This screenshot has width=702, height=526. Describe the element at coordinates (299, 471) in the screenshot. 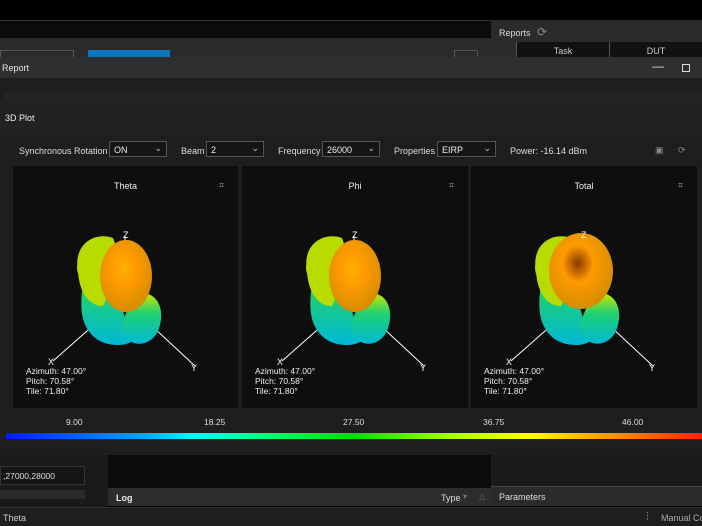

I see `log-area` at that location.